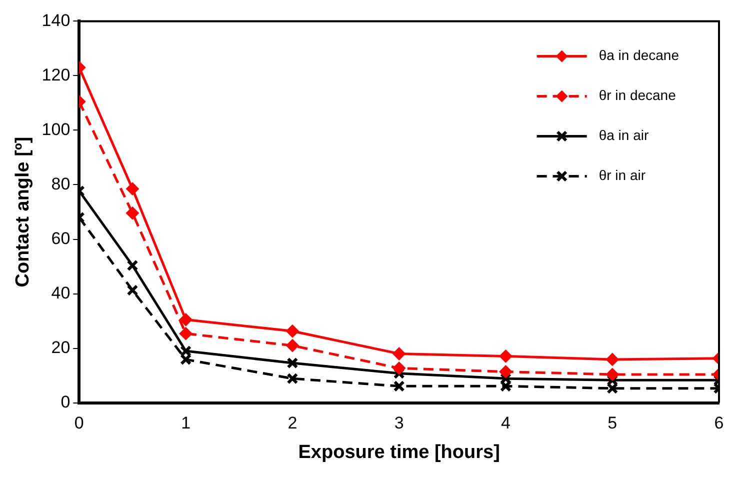 The image size is (737, 479). I want to click on x-tick-label: 2, so click(293, 423).